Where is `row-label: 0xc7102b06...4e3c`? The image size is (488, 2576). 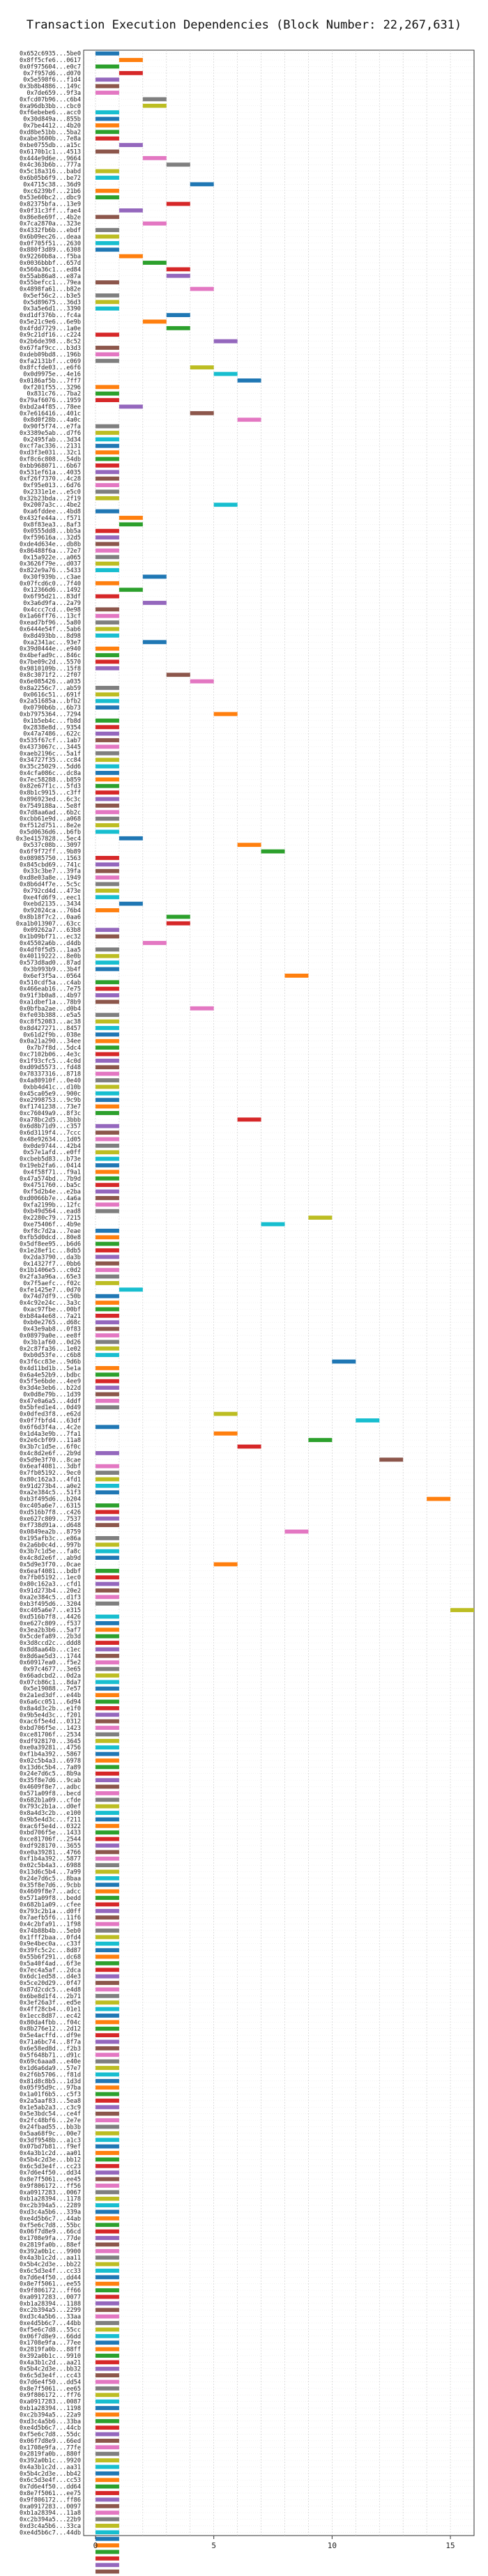 row-label: 0xc7102b06...4e3c is located at coordinates (51, 1054).